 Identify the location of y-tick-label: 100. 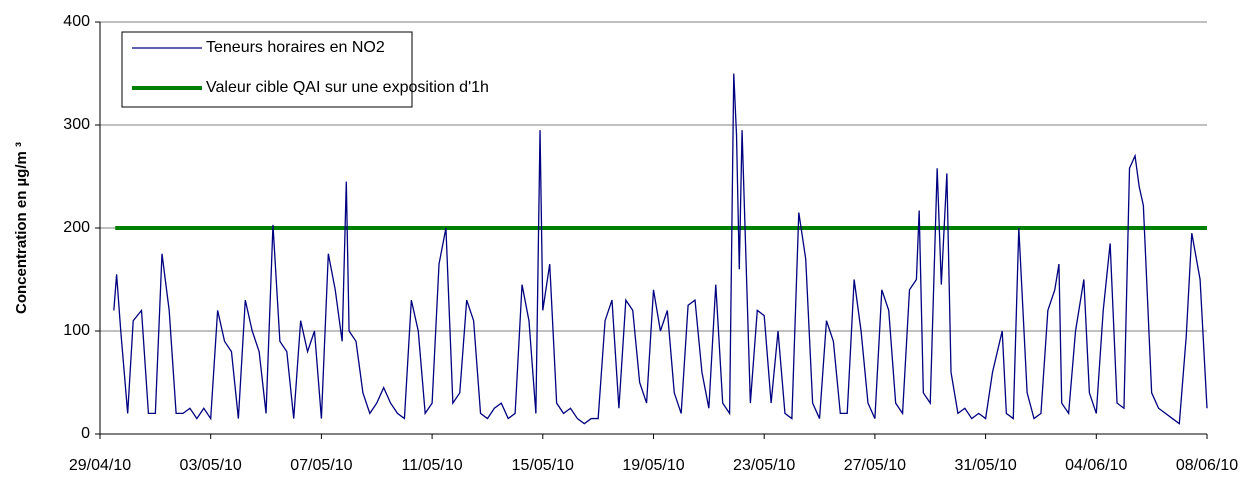
(76, 330).